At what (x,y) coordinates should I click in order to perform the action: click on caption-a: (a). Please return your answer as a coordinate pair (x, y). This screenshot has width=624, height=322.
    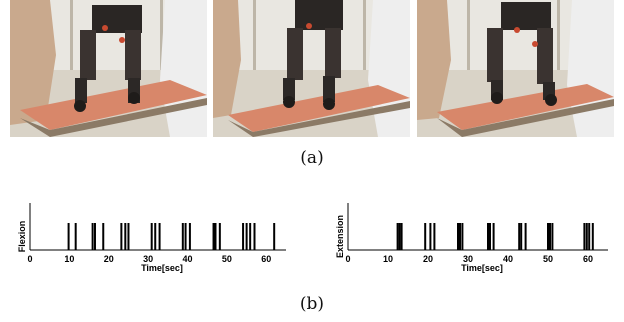
    Looking at the image, I should click on (312, 158).